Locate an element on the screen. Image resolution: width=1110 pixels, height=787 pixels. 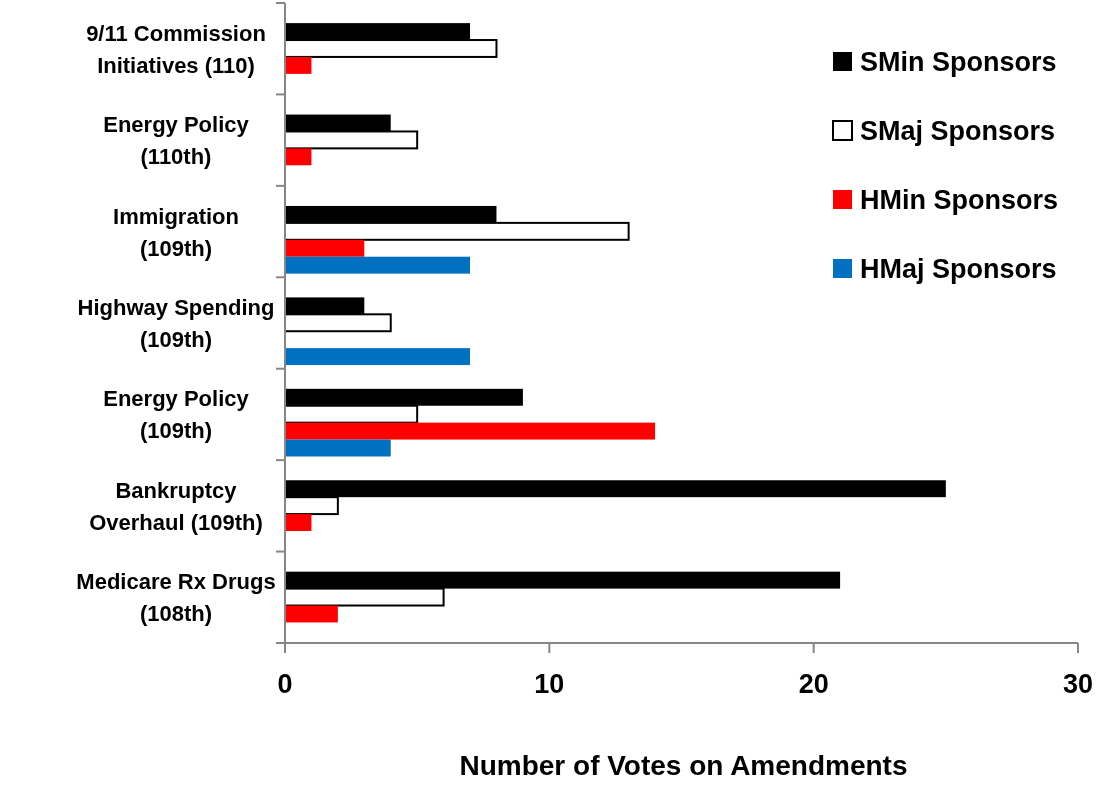
y-tick-label: Highway Spending (109th) is located at coordinates (176, 323).